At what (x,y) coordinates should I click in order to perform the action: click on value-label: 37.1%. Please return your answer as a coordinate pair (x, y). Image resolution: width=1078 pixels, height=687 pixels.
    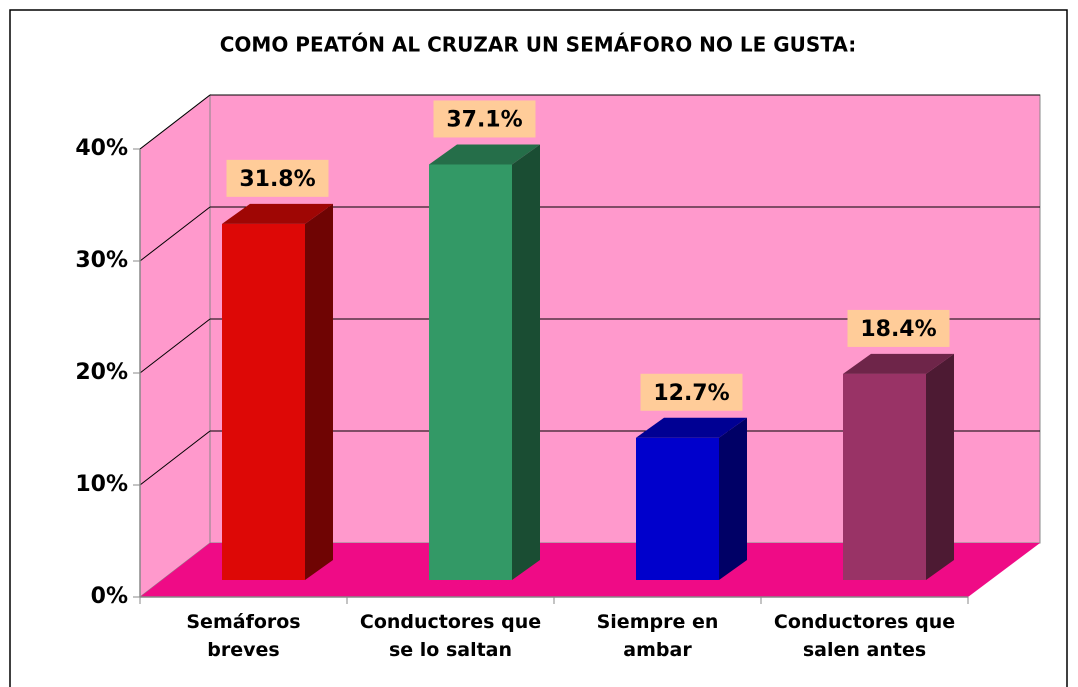
    Looking at the image, I should click on (484, 119).